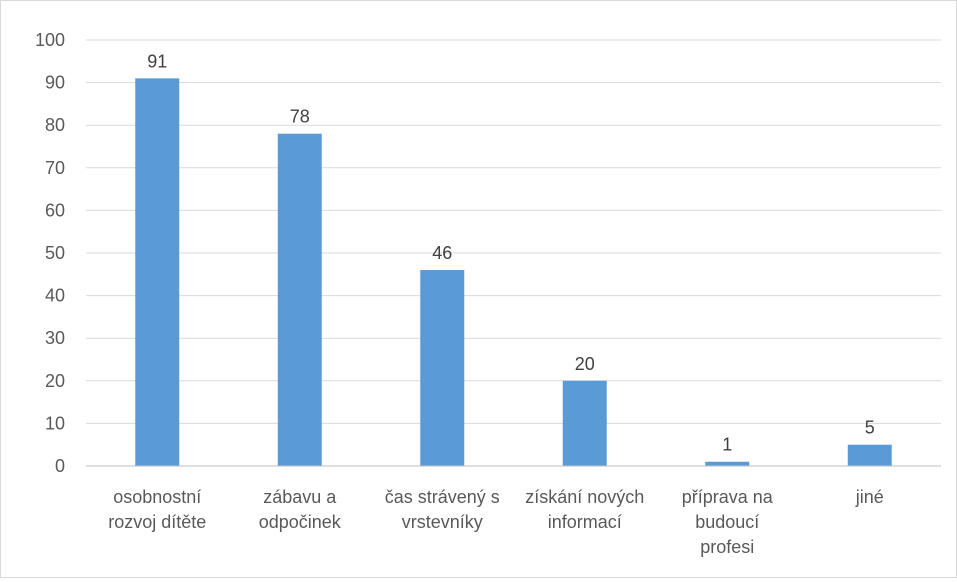  What do you see at coordinates (157, 509) in the screenshot?
I see `x-category-label: osobnostní rozvoj dítěte` at bounding box center [157, 509].